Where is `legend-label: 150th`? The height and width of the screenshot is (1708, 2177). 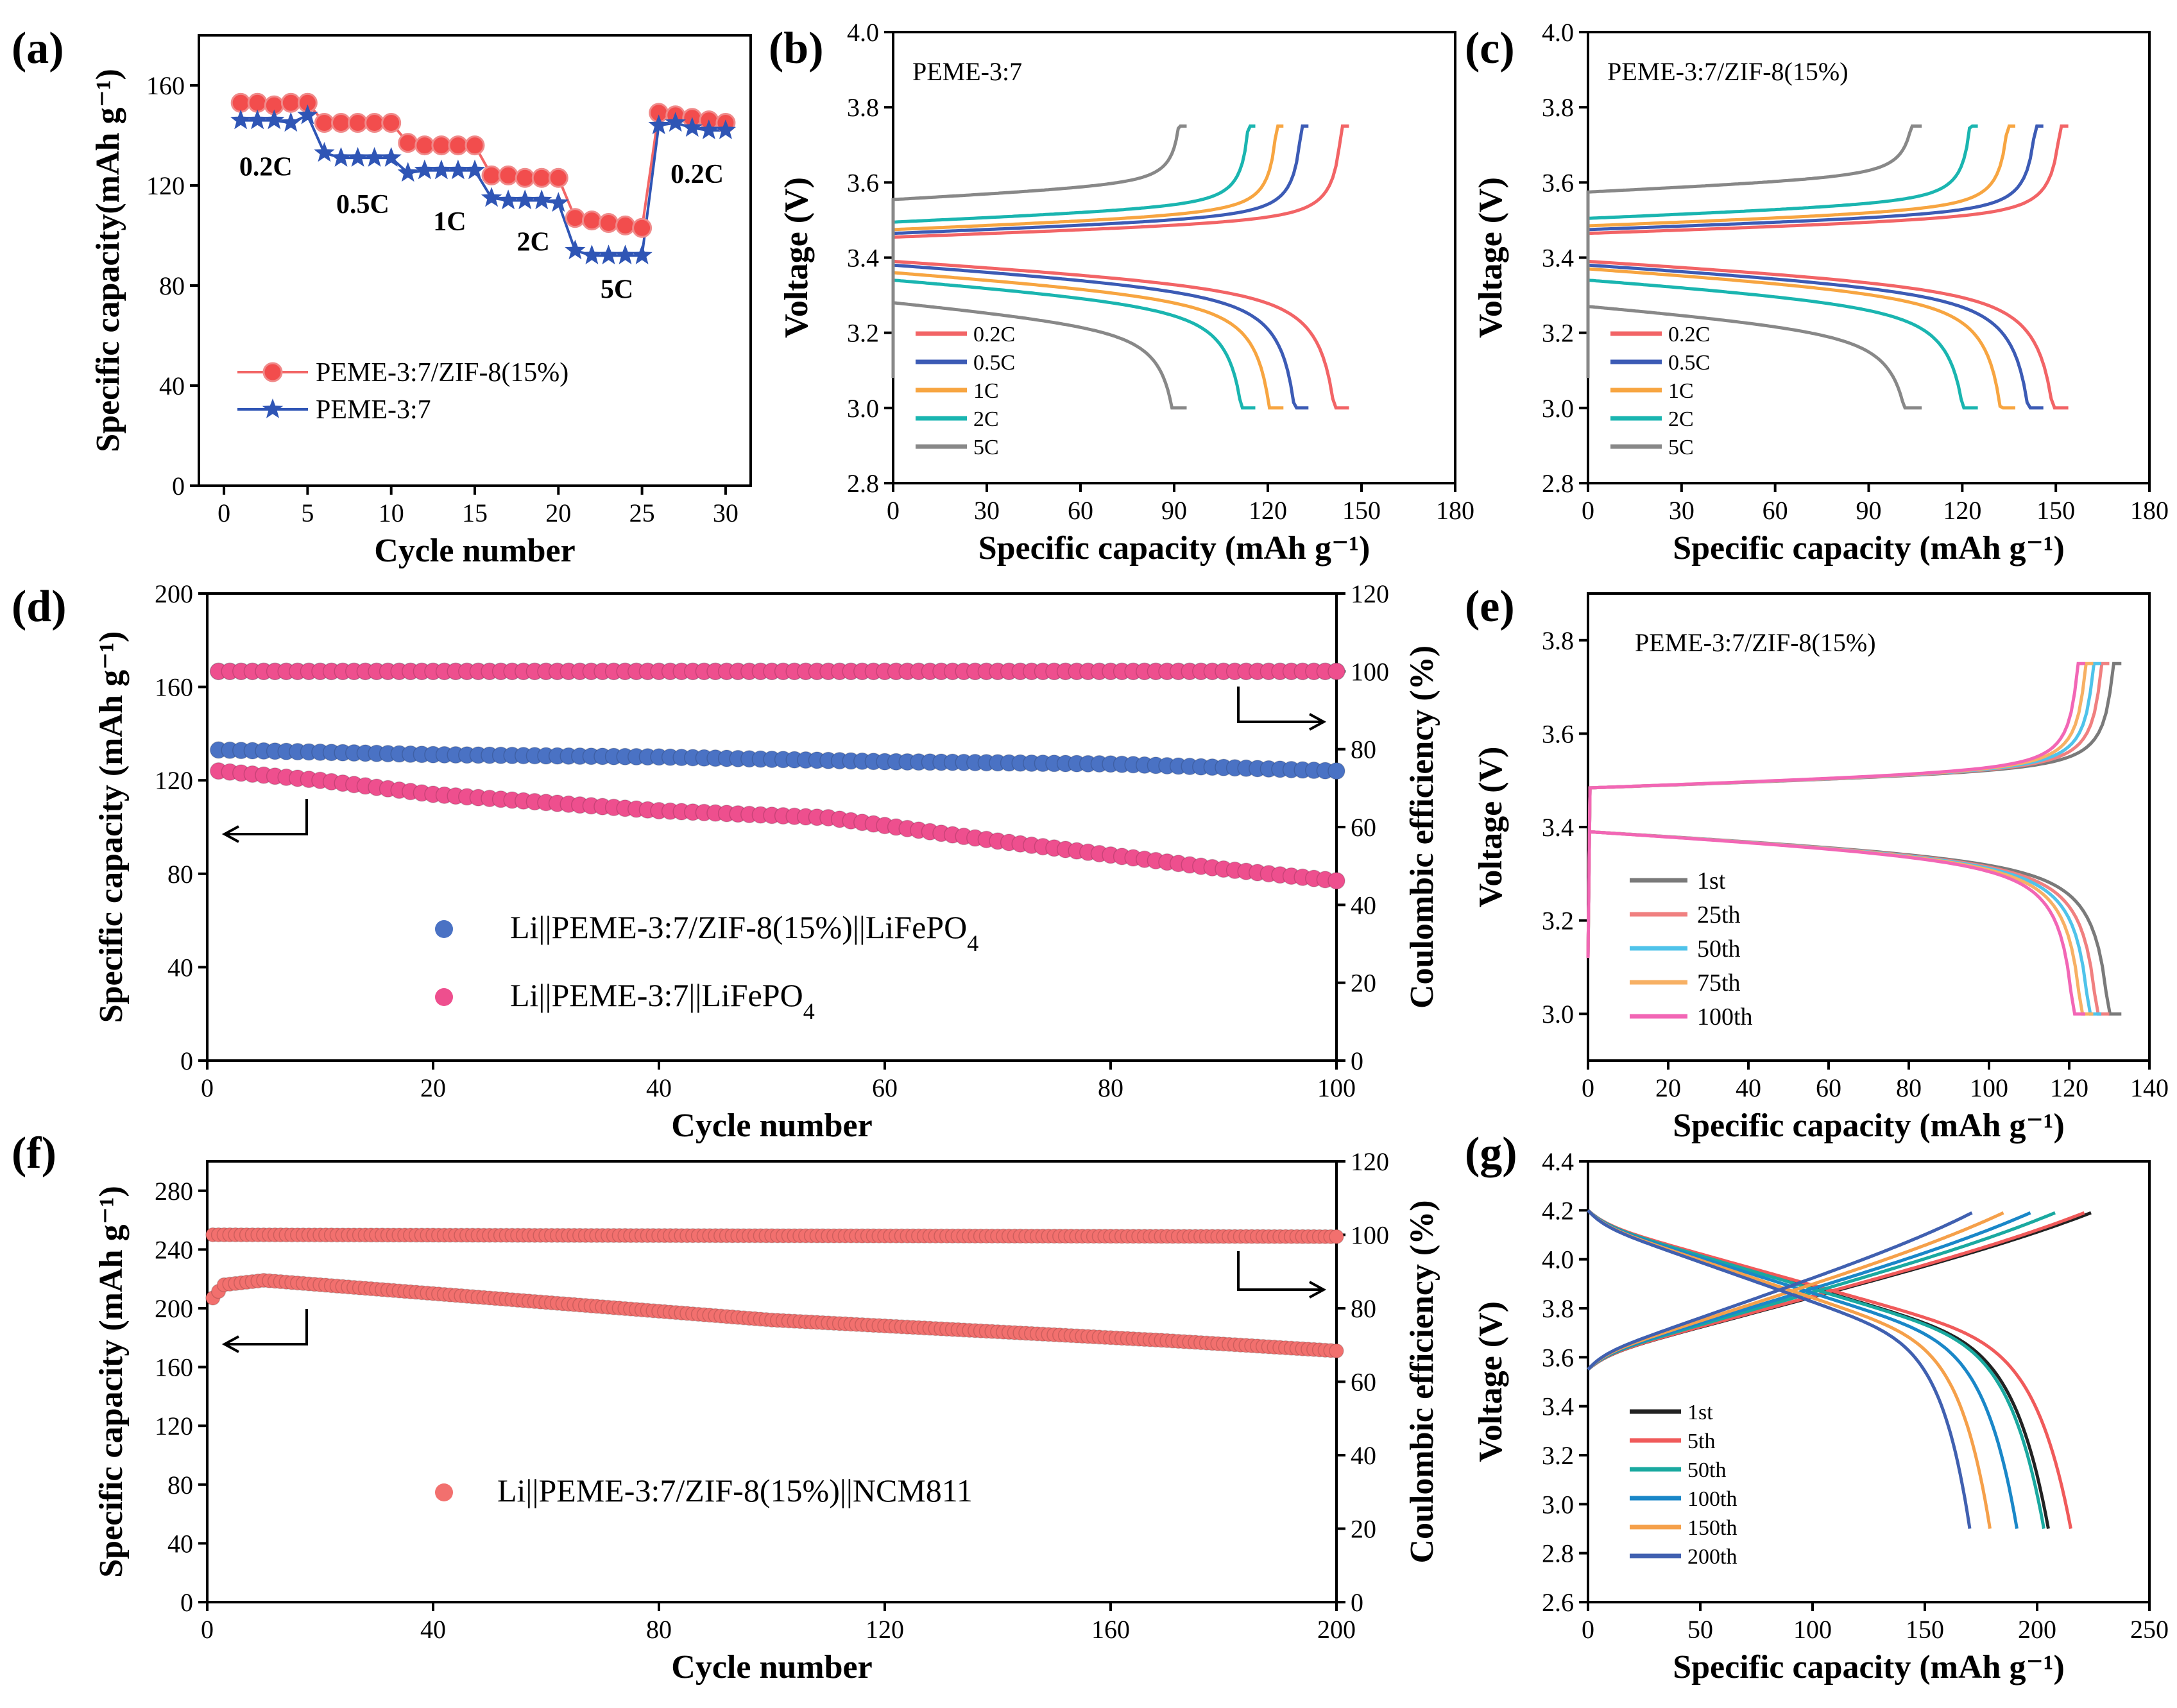
legend-label: 150th is located at coordinates (1712, 1528).